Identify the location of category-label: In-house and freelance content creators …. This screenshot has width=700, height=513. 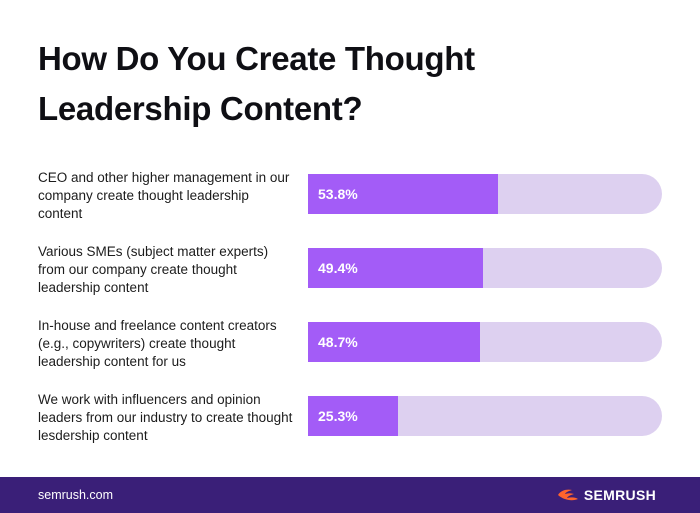
(157, 343).